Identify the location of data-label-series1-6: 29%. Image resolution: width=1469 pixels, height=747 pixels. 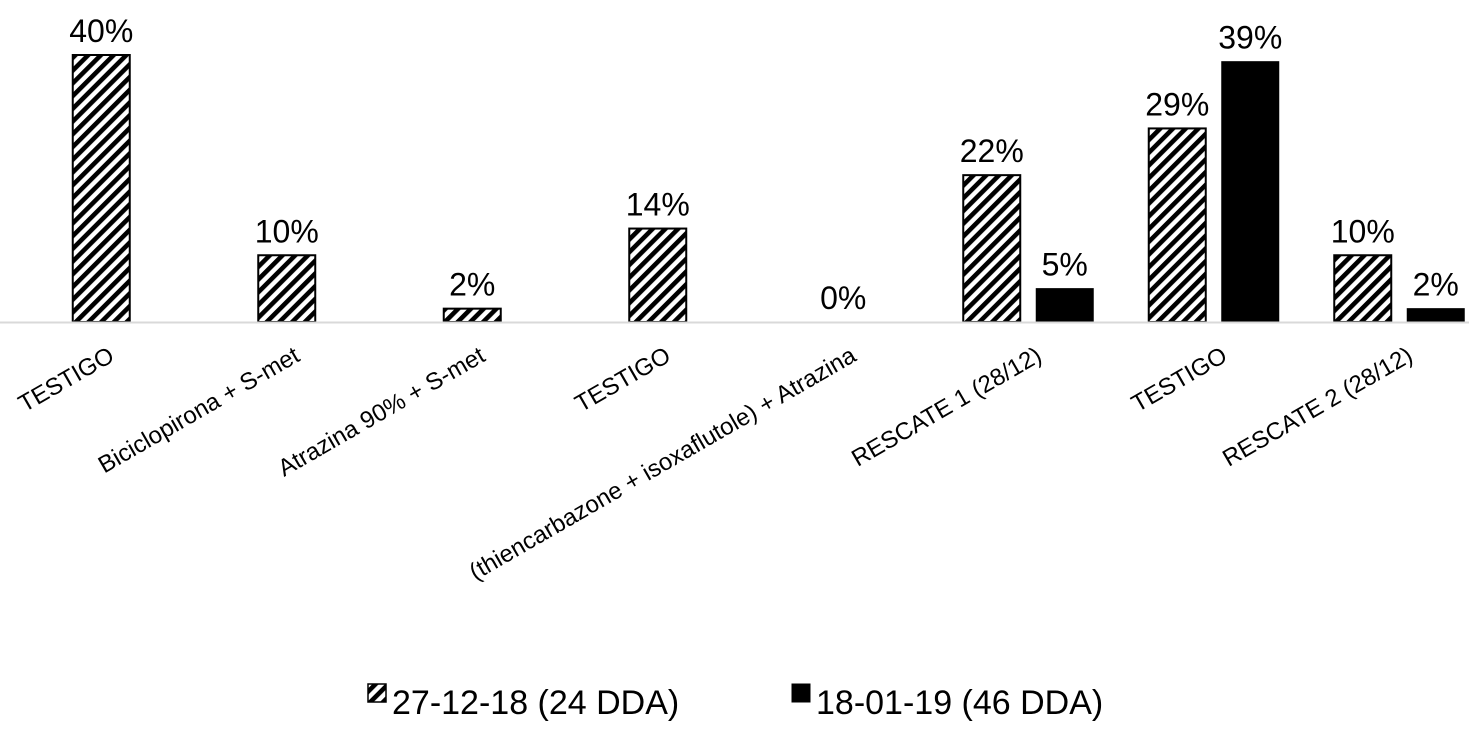
(1177, 104).